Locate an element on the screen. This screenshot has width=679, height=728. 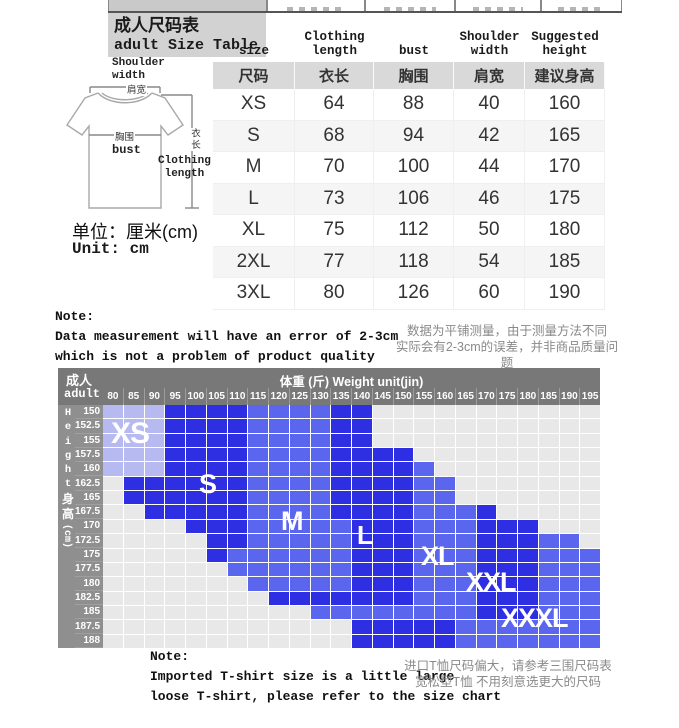
height-tick: 167.5 is located at coordinates (89, 512).